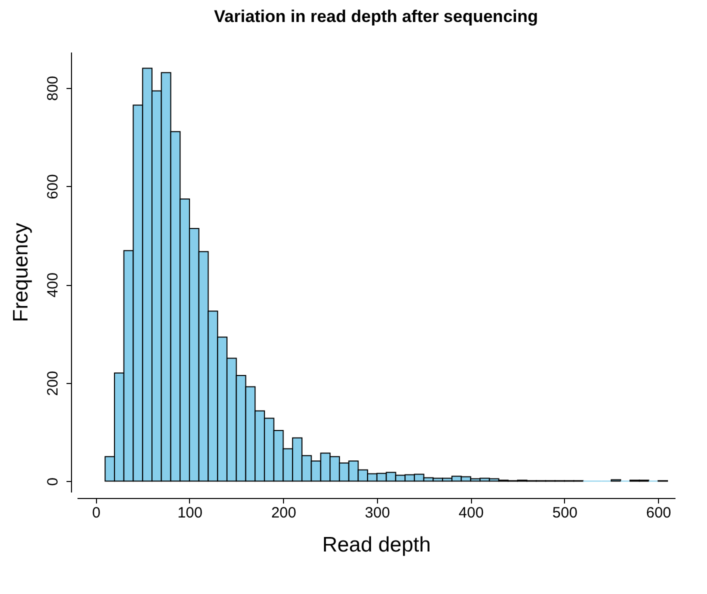  What do you see at coordinates (53, 482) in the screenshot?
I see `y-tick-label: 0` at bounding box center [53, 482].